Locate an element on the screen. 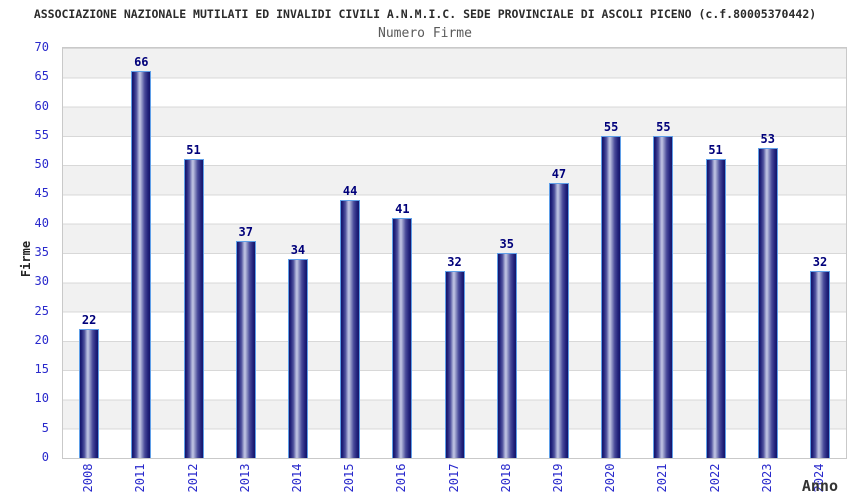 This screenshot has width=850, height=500. x-tick-label: 2013 is located at coordinates (244, 478).